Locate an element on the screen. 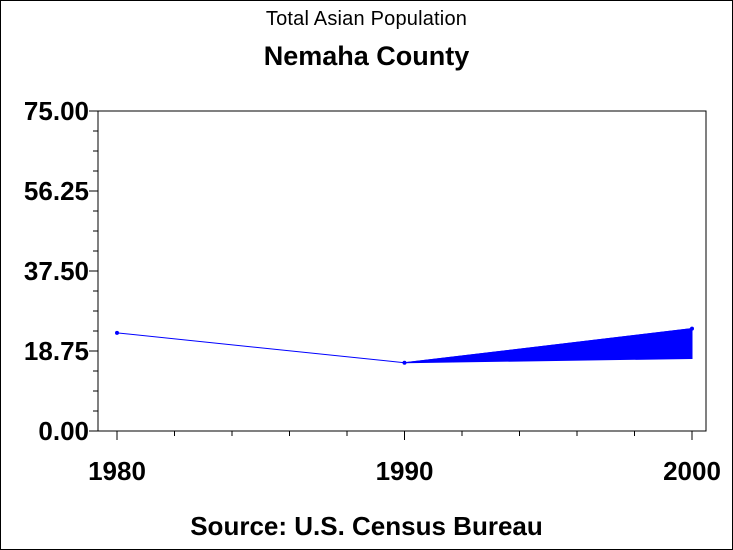  x-tick-label: 2000 is located at coordinates (692, 471).